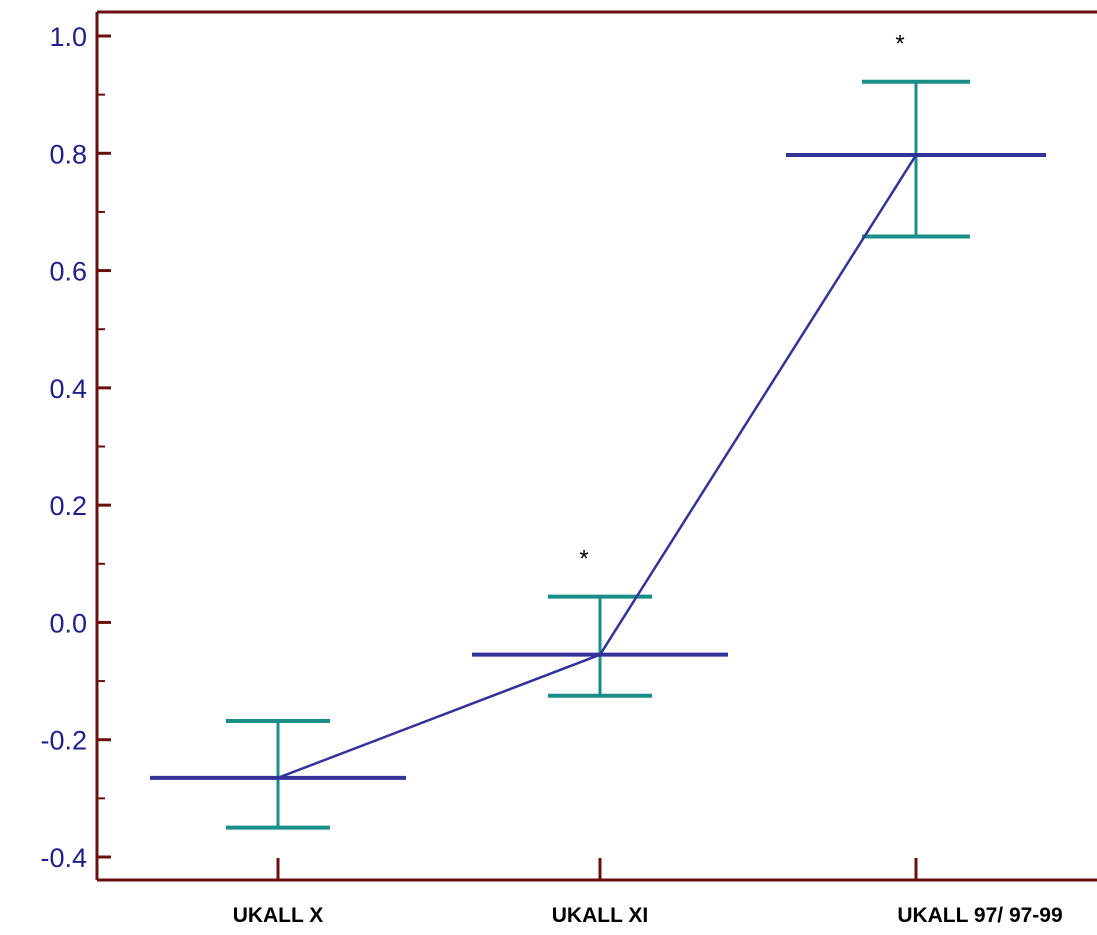  What do you see at coordinates (68, 389) in the screenshot?
I see `y-tick-label: 0.4` at bounding box center [68, 389].